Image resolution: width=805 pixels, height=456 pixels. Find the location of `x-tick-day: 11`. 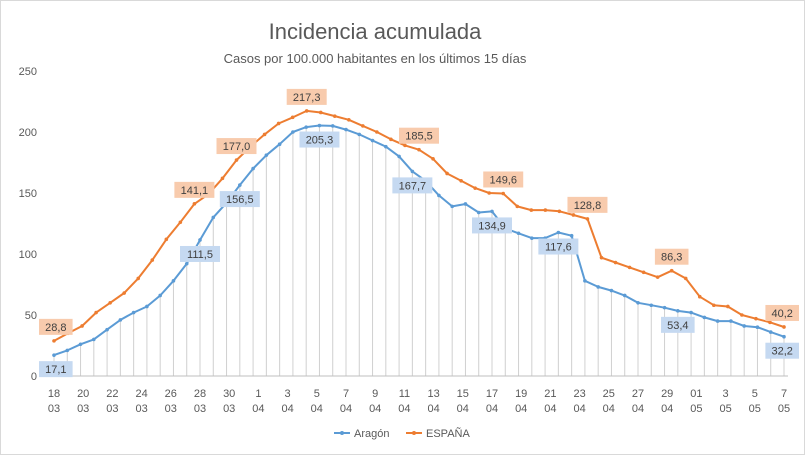

x-tick-day: 11 is located at coordinates (404, 394).